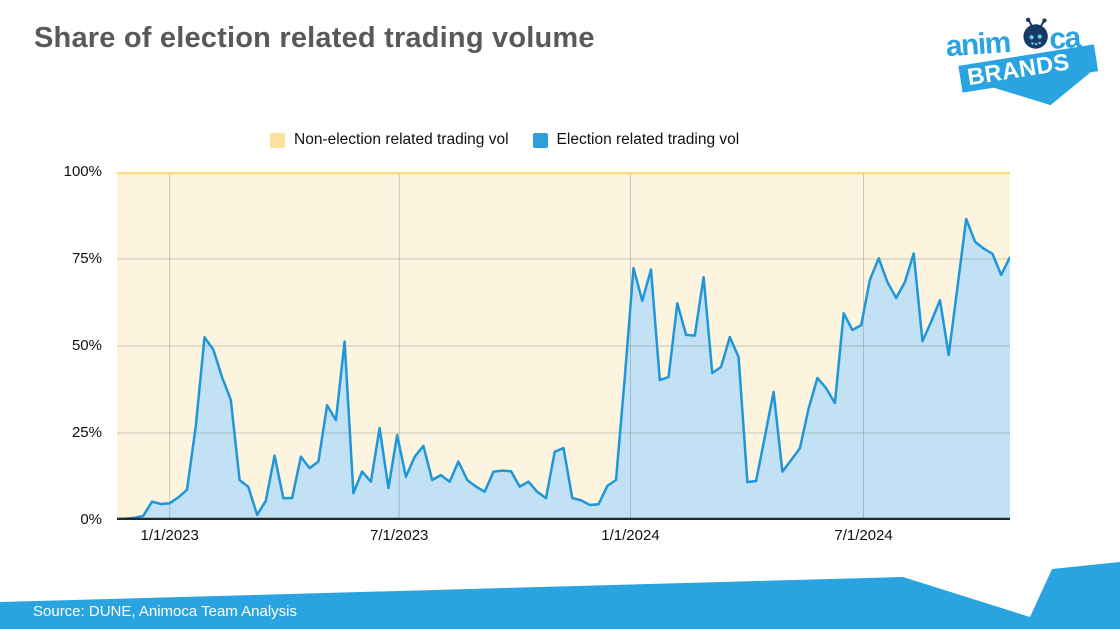 The width and height of the screenshot is (1120, 629). Describe the element at coordinates (91, 519) in the screenshot. I see `y-tick-label: 0%` at that location.